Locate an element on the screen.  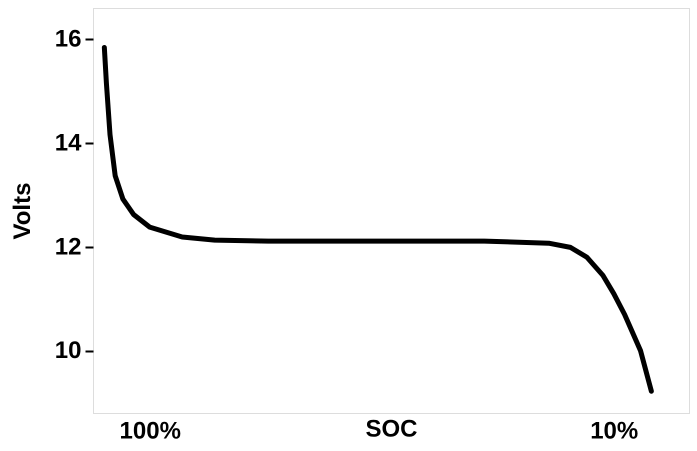
y-tick-label: 14 is located at coordinates (68, 143).